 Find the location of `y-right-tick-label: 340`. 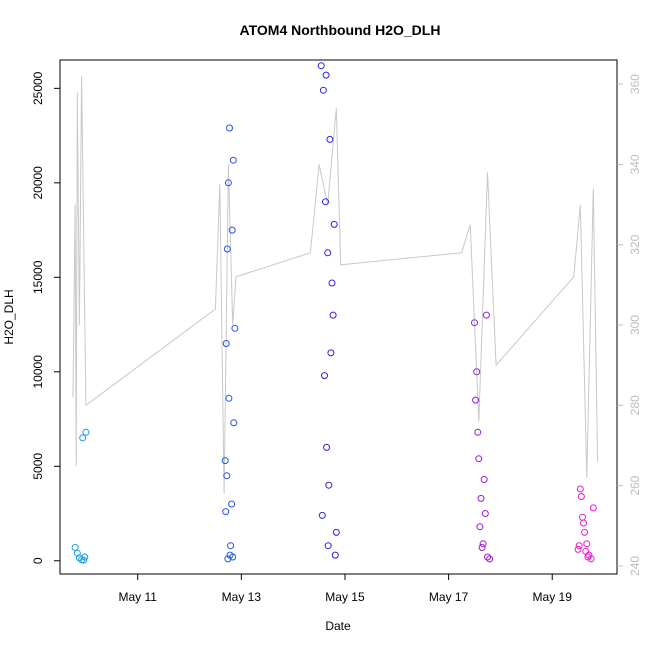

y-right-tick-label: 340 is located at coordinates (635, 164).